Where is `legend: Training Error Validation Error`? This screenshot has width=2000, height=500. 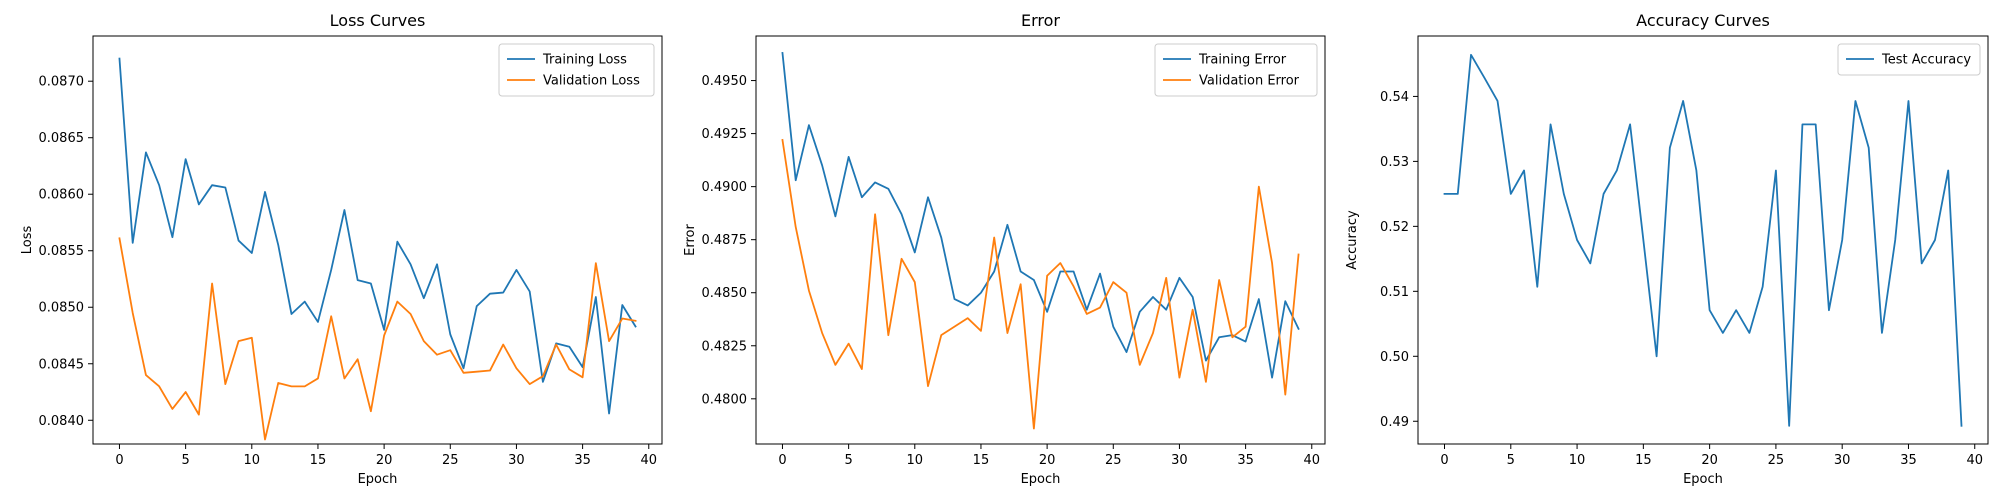 legend: Training Error Validation Error is located at coordinates (1236, 70).